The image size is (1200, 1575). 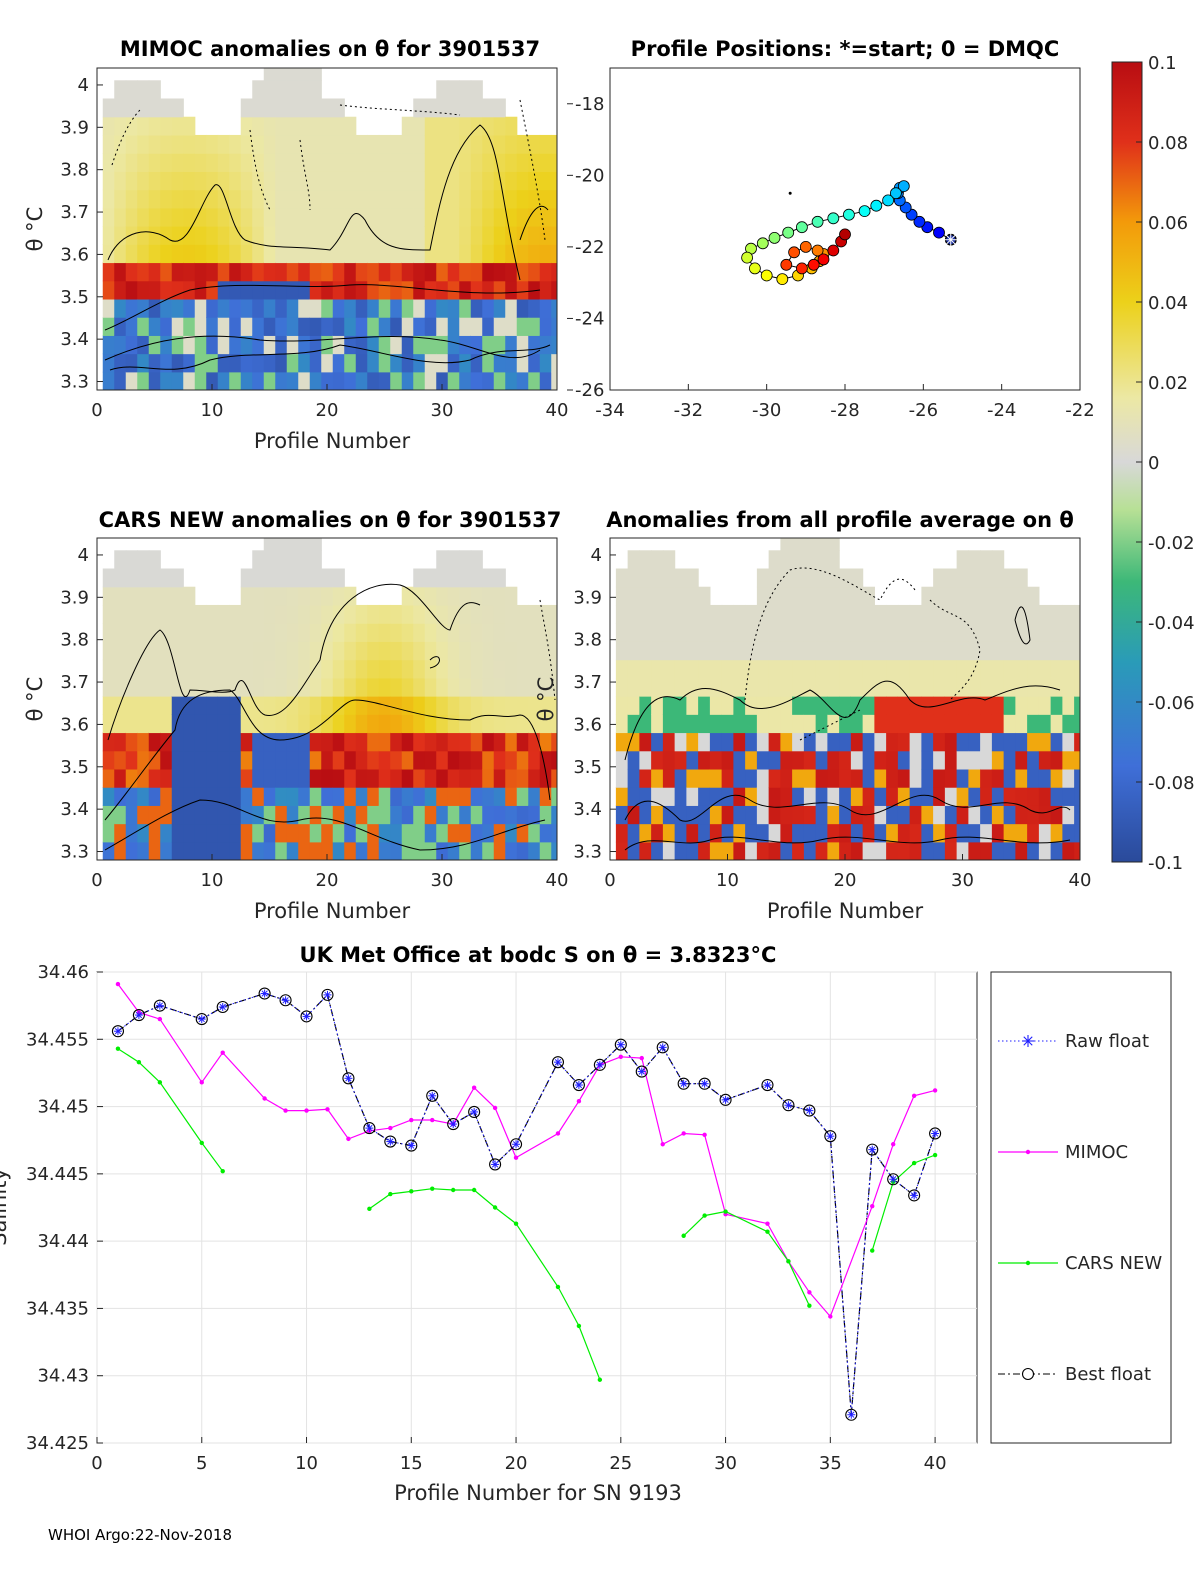 What do you see at coordinates (516, 1463) in the screenshot?
I see `salinity-xtick-label: 20` at bounding box center [516, 1463].